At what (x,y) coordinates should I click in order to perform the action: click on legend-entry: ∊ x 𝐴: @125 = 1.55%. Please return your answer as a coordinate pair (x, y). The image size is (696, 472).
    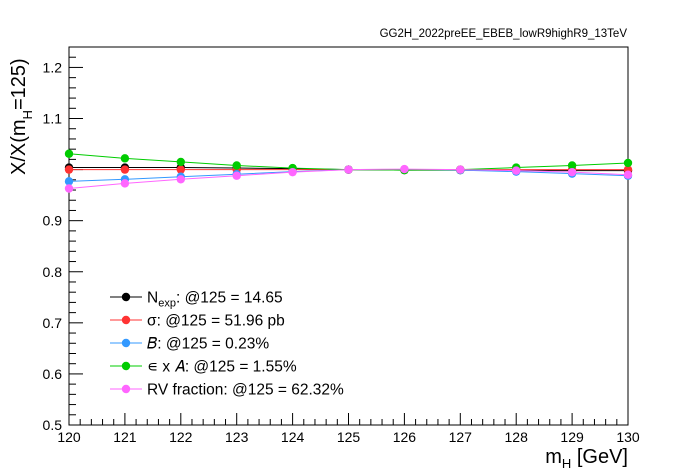
    Looking at the image, I should click on (203, 367).